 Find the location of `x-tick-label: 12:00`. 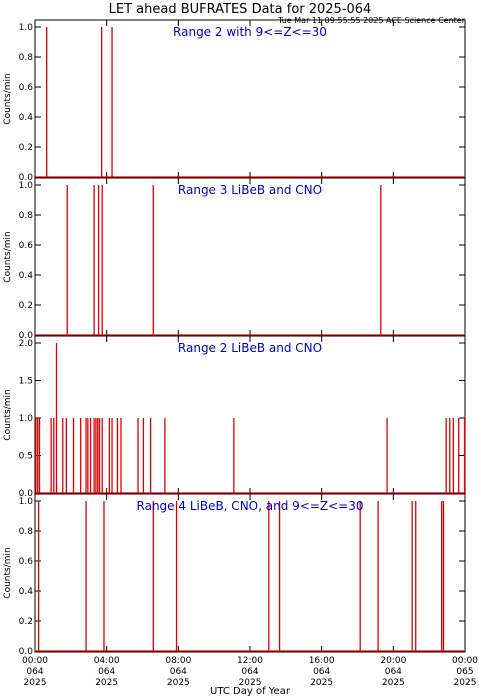

x-tick-label: 12:00 is located at coordinates (250, 661).